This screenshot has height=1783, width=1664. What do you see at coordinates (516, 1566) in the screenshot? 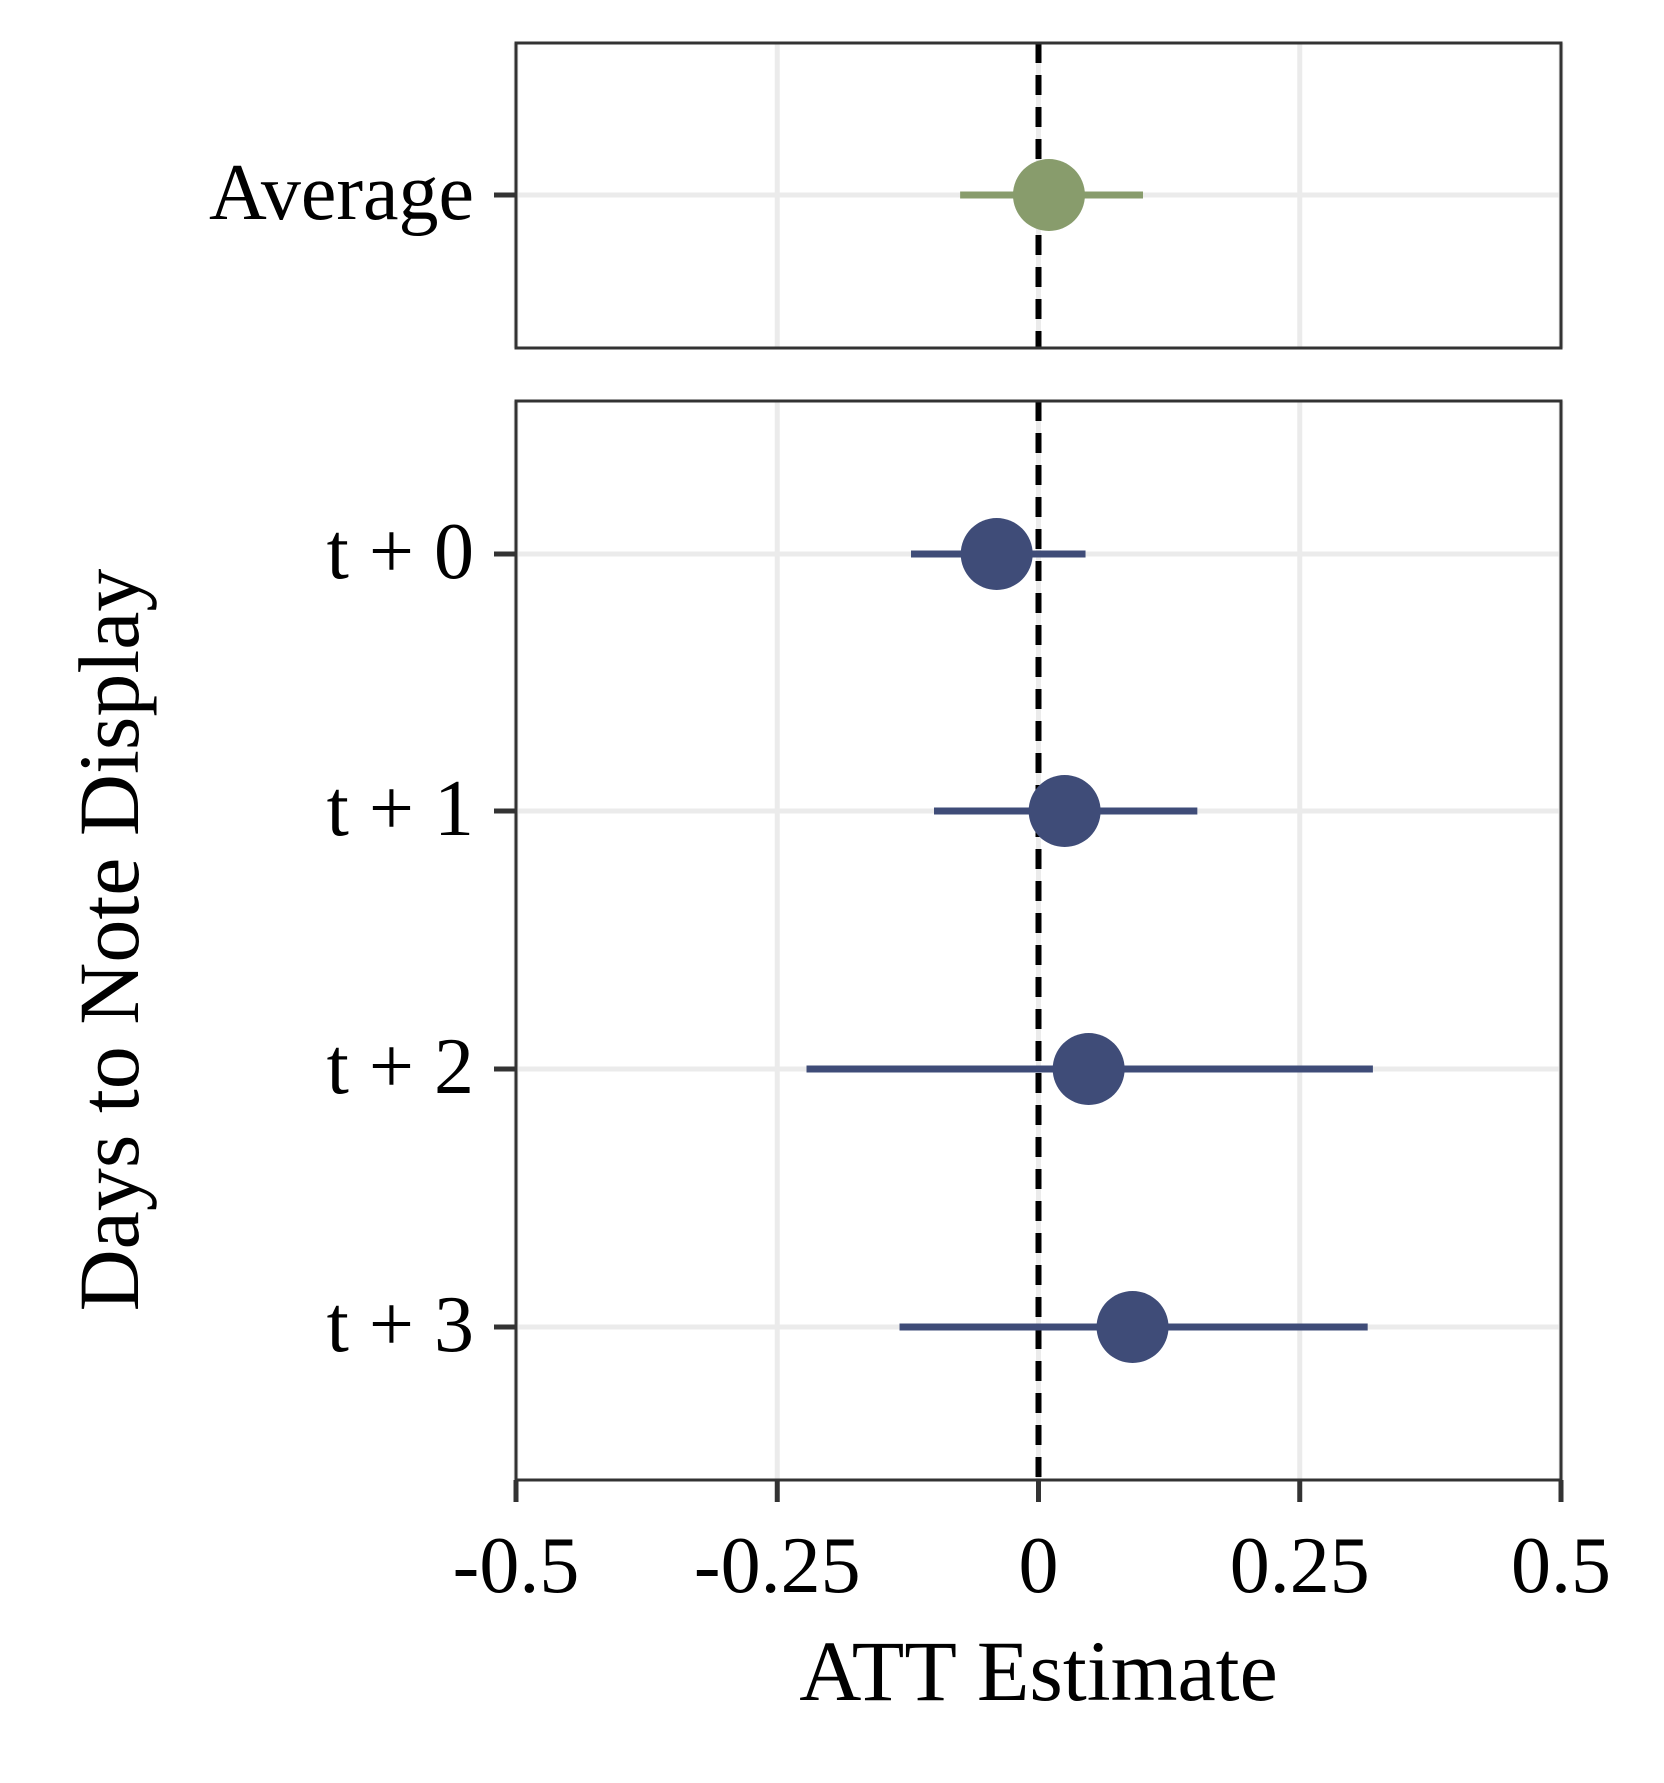
I see `x-tick-label-0: -0.5` at bounding box center [516, 1566].